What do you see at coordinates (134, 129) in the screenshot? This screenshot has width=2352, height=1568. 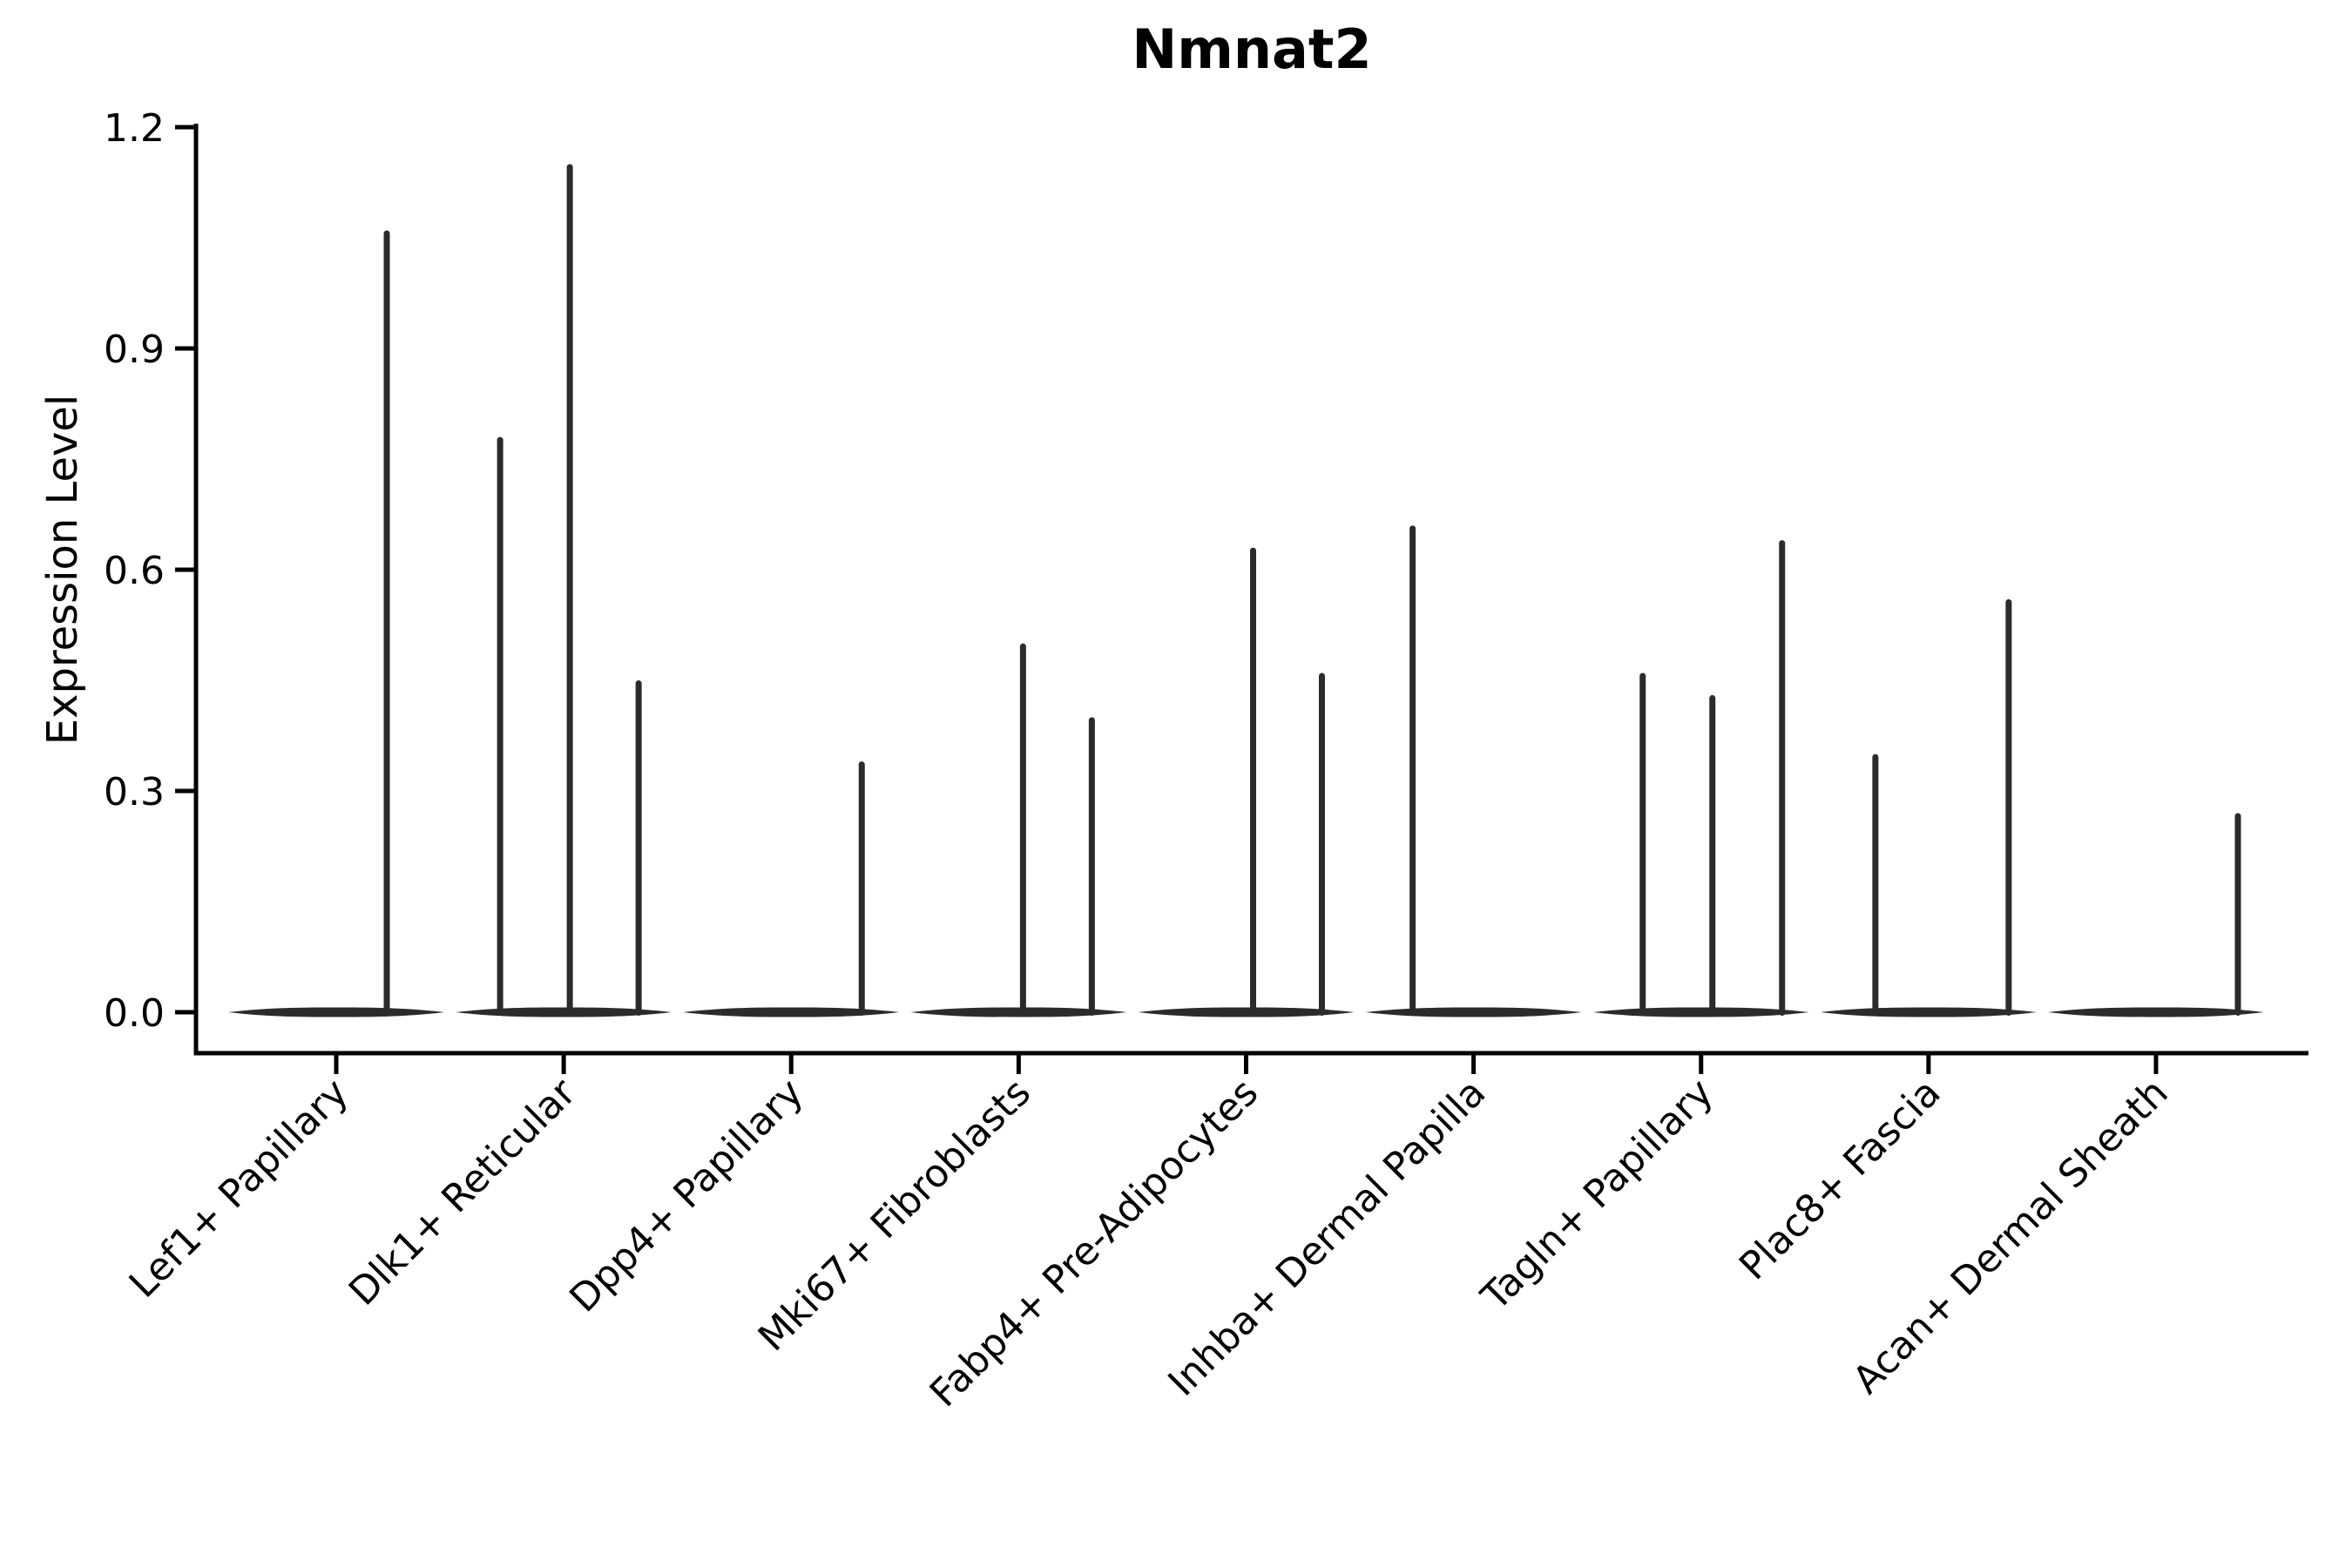 I see `y-tick-label: 1.2` at bounding box center [134, 129].